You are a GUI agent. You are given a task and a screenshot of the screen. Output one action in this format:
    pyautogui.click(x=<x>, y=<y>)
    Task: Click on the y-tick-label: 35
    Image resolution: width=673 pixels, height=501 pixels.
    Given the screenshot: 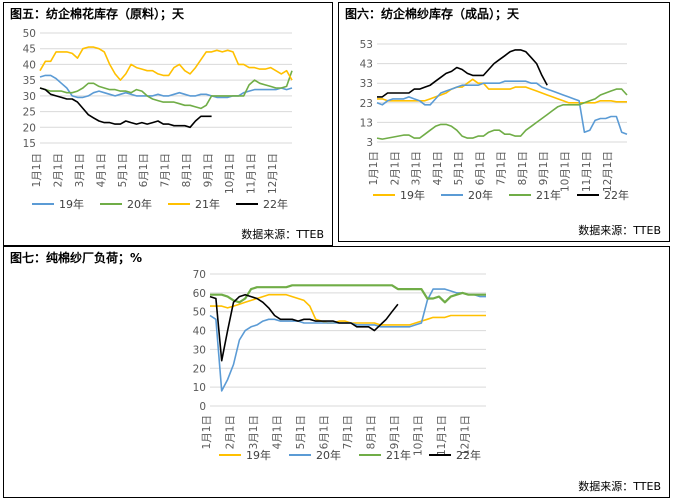 What is the action you would take?
    pyautogui.click(x=29, y=81)
    